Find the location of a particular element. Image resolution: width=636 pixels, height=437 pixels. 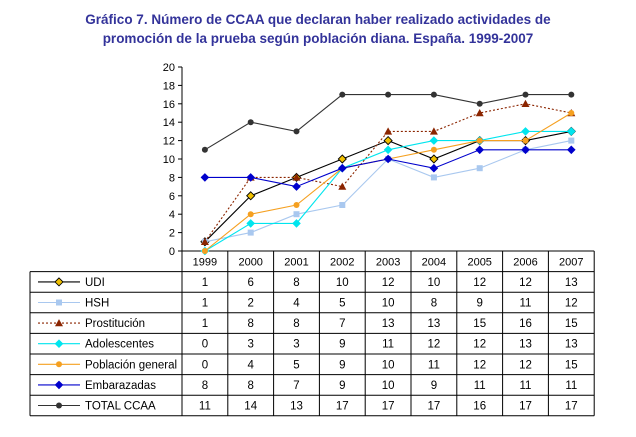

y-tick-label: 2 is located at coordinates (172, 234).